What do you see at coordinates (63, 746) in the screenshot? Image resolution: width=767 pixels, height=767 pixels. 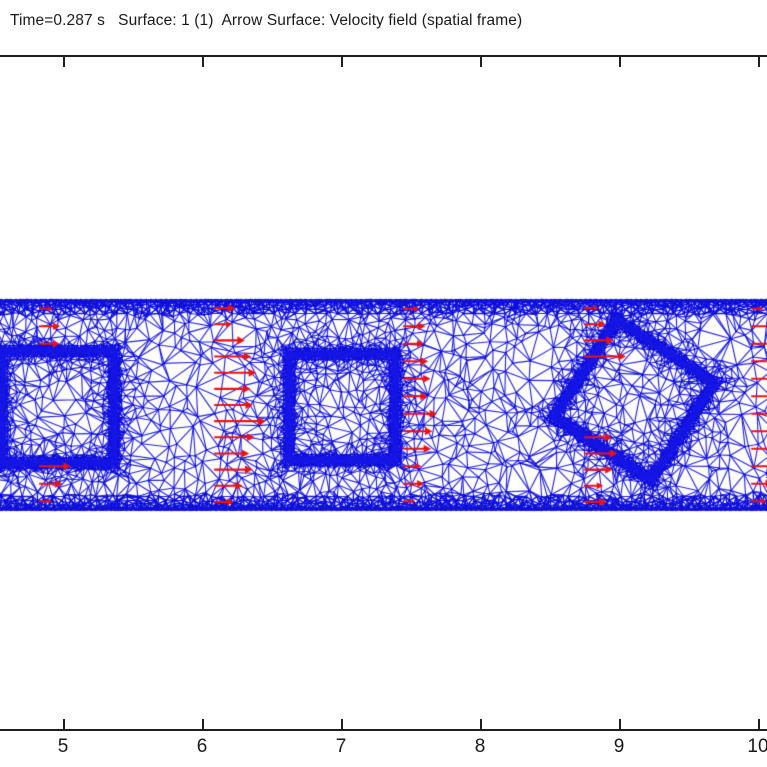 I see `tick-label-5: 5` at bounding box center [63, 746].